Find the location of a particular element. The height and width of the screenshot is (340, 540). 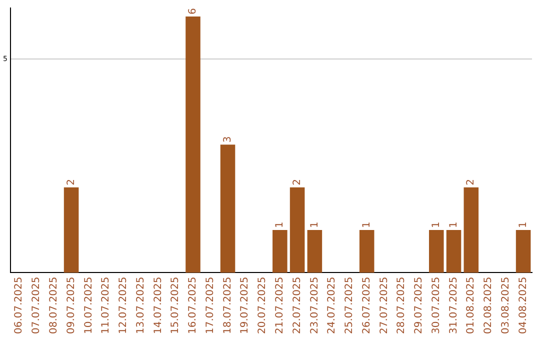

x-tick-label: 20.07.2025 is located at coordinates (262, 305).